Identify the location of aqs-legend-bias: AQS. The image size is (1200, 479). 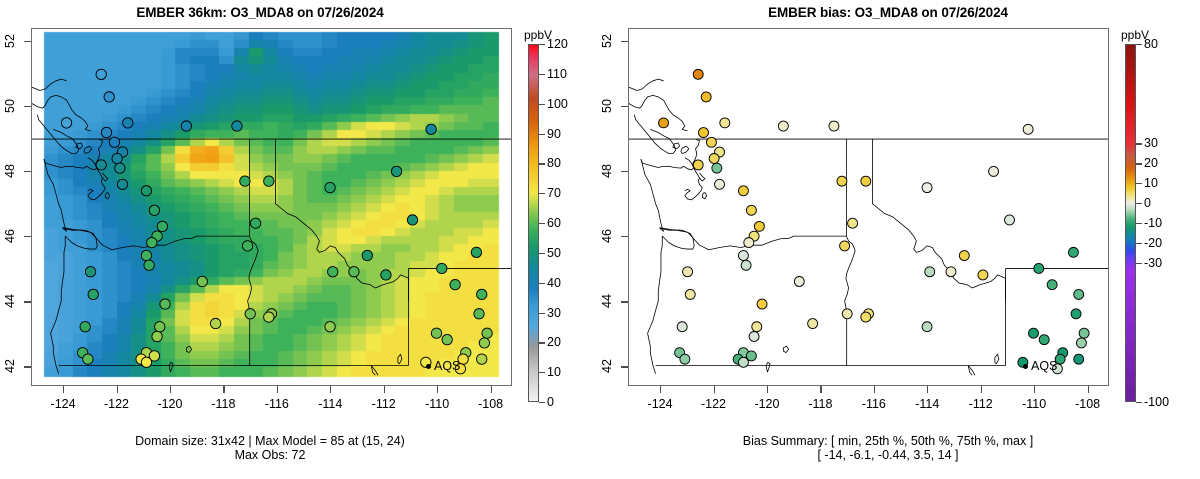
(1040, 366).